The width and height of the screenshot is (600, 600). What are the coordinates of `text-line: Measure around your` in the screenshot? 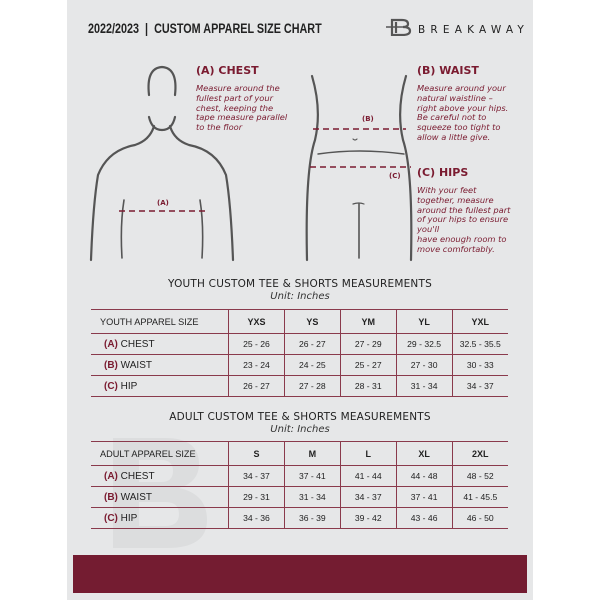 It's located at (461, 88).